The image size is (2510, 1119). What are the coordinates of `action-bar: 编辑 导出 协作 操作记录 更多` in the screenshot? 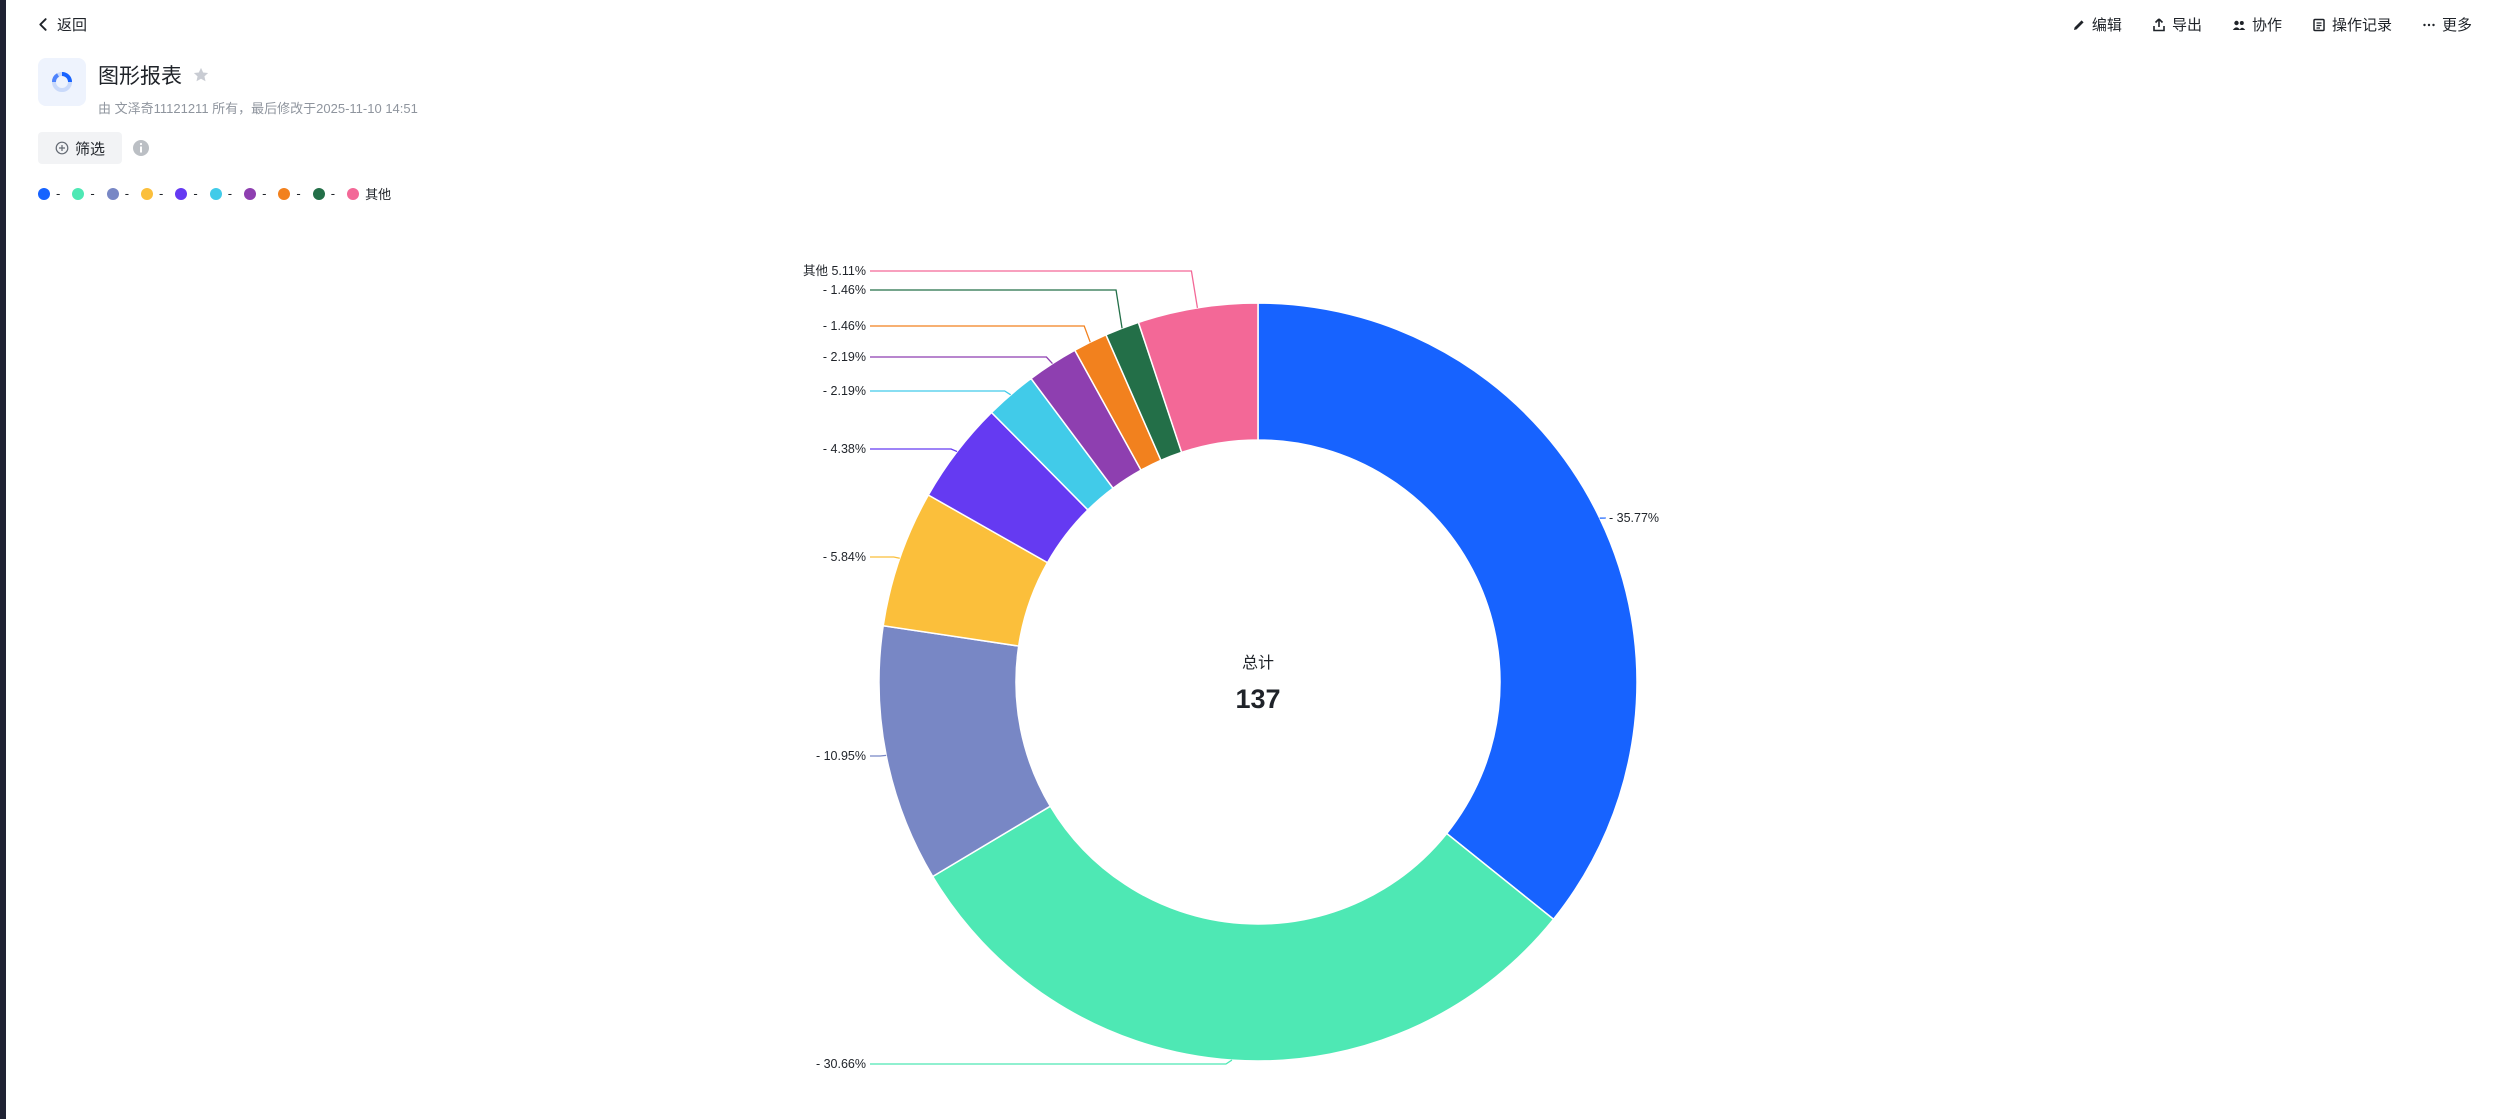 It's located at (2272, 24).